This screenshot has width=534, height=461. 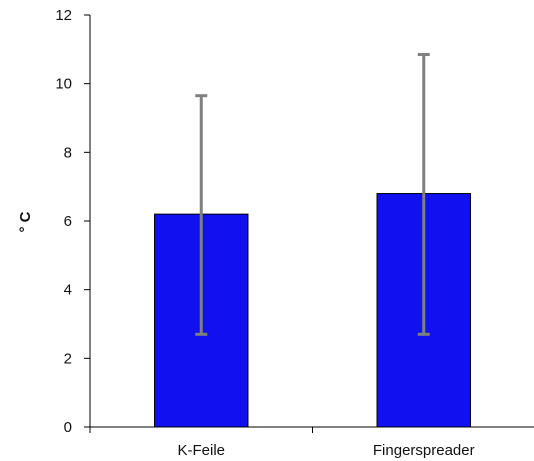 What do you see at coordinates (68, 358) in the screenshot?
I see `y-tick-label-1: 2` at bounding box center [68, 358].